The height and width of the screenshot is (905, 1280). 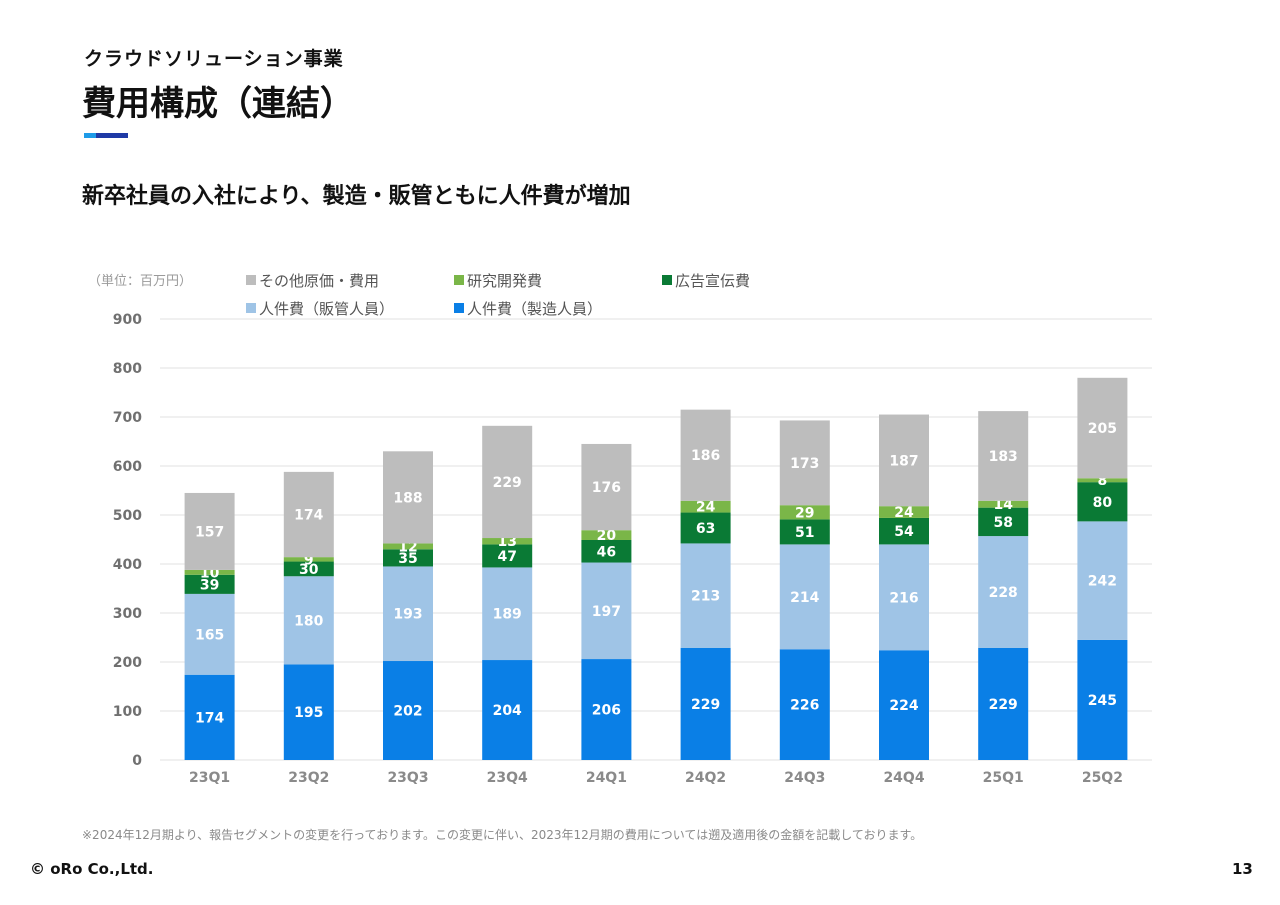 I want to click on data-label: 173, so click(x=804, y=464).